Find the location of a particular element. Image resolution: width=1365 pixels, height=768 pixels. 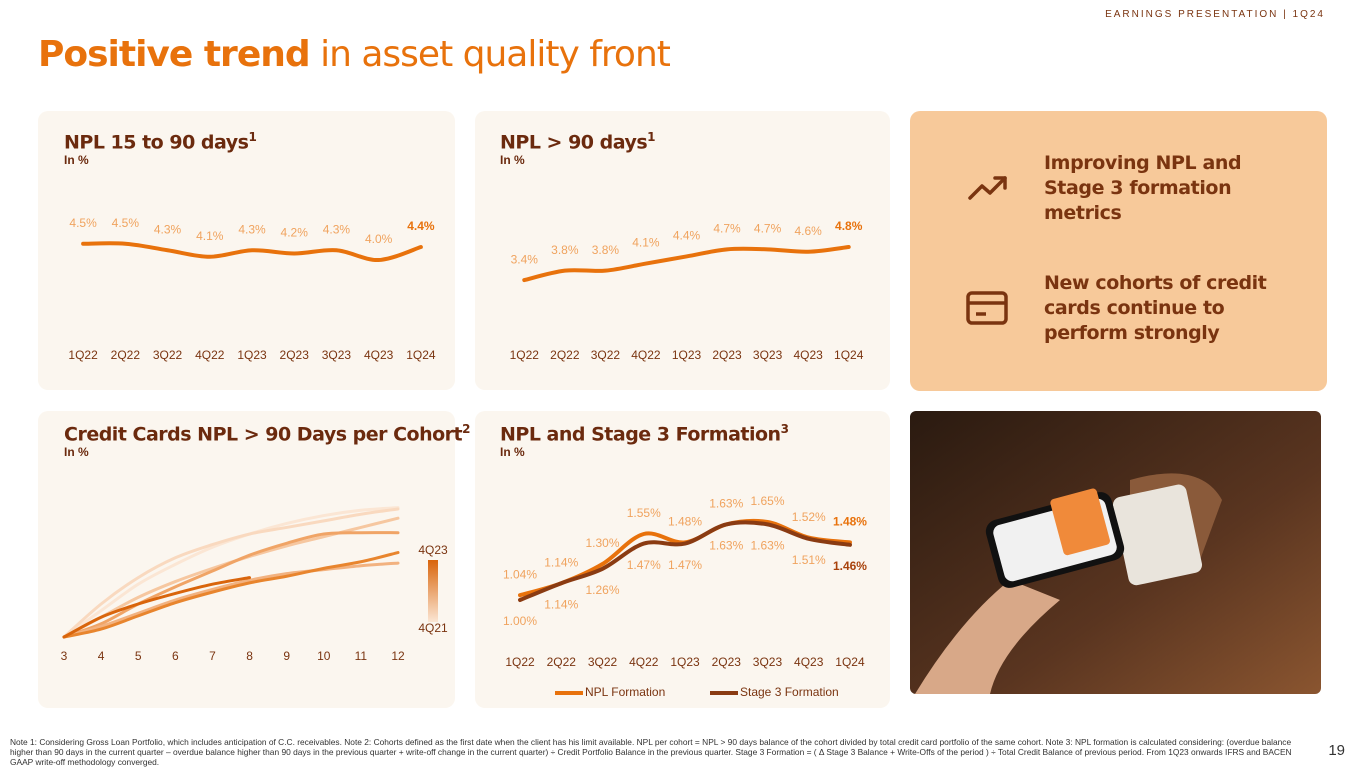

header: EARNINGS PRESENTATION | 1Q24 is located at coordinates (1215, 14).